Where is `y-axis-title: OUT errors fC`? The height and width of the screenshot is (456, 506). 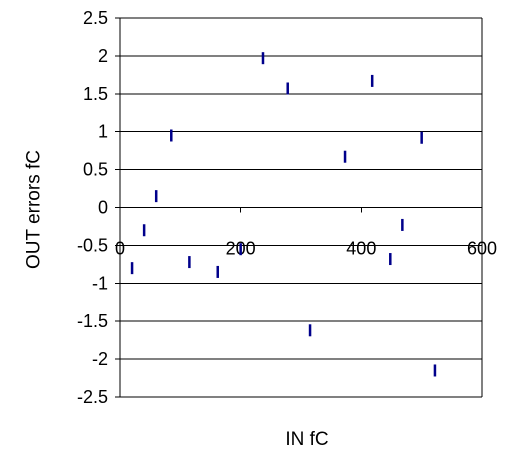 y-axis-title: OUT errors fC is located at coordinates (34, 209).